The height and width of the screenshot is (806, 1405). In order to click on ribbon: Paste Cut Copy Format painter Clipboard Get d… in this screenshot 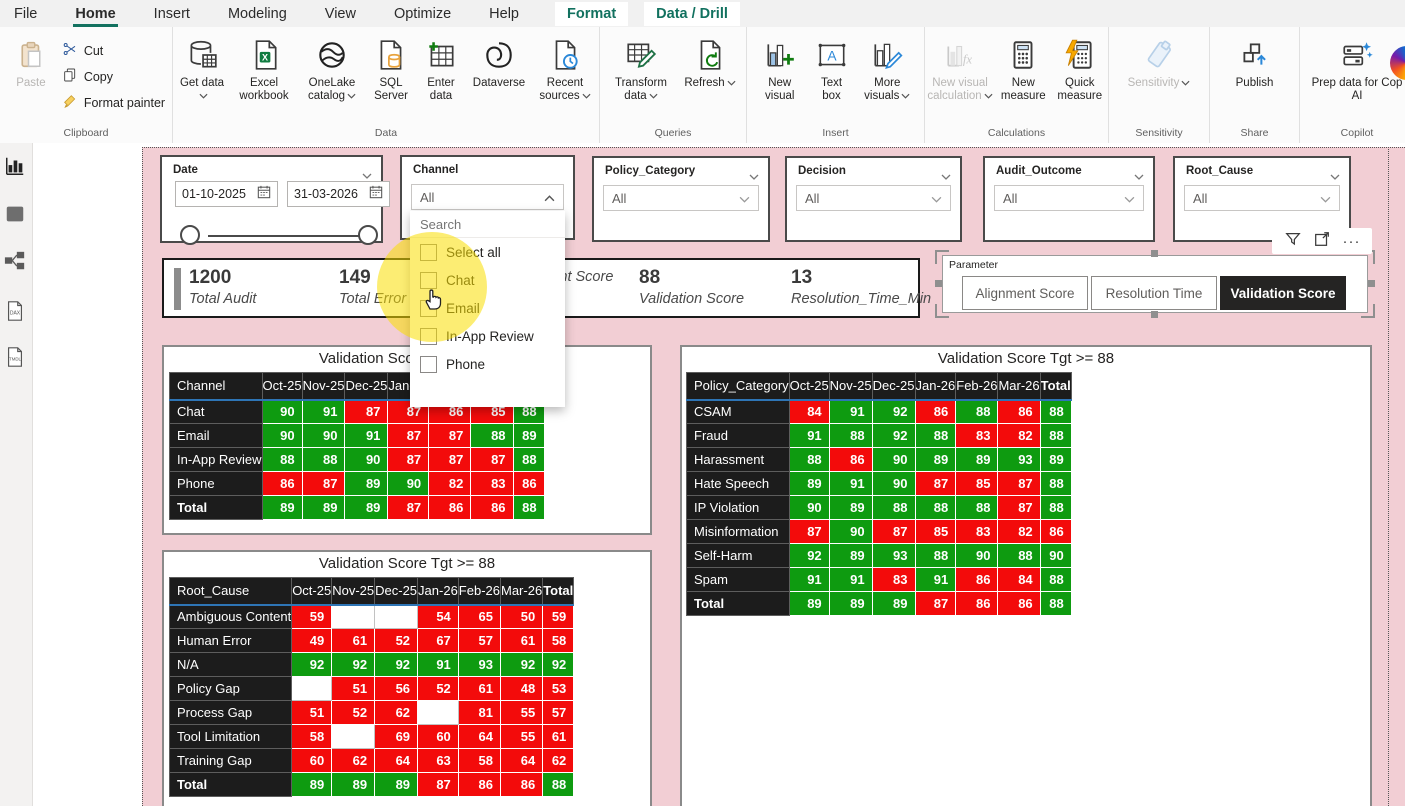, I will do `click(702, 85)`.